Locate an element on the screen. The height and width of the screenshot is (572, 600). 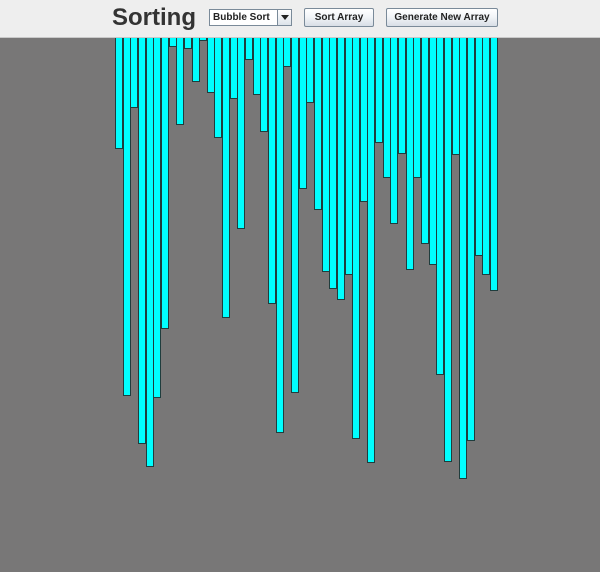
algorithm-select: Bubble Sort is located at coordinates (250, 17).